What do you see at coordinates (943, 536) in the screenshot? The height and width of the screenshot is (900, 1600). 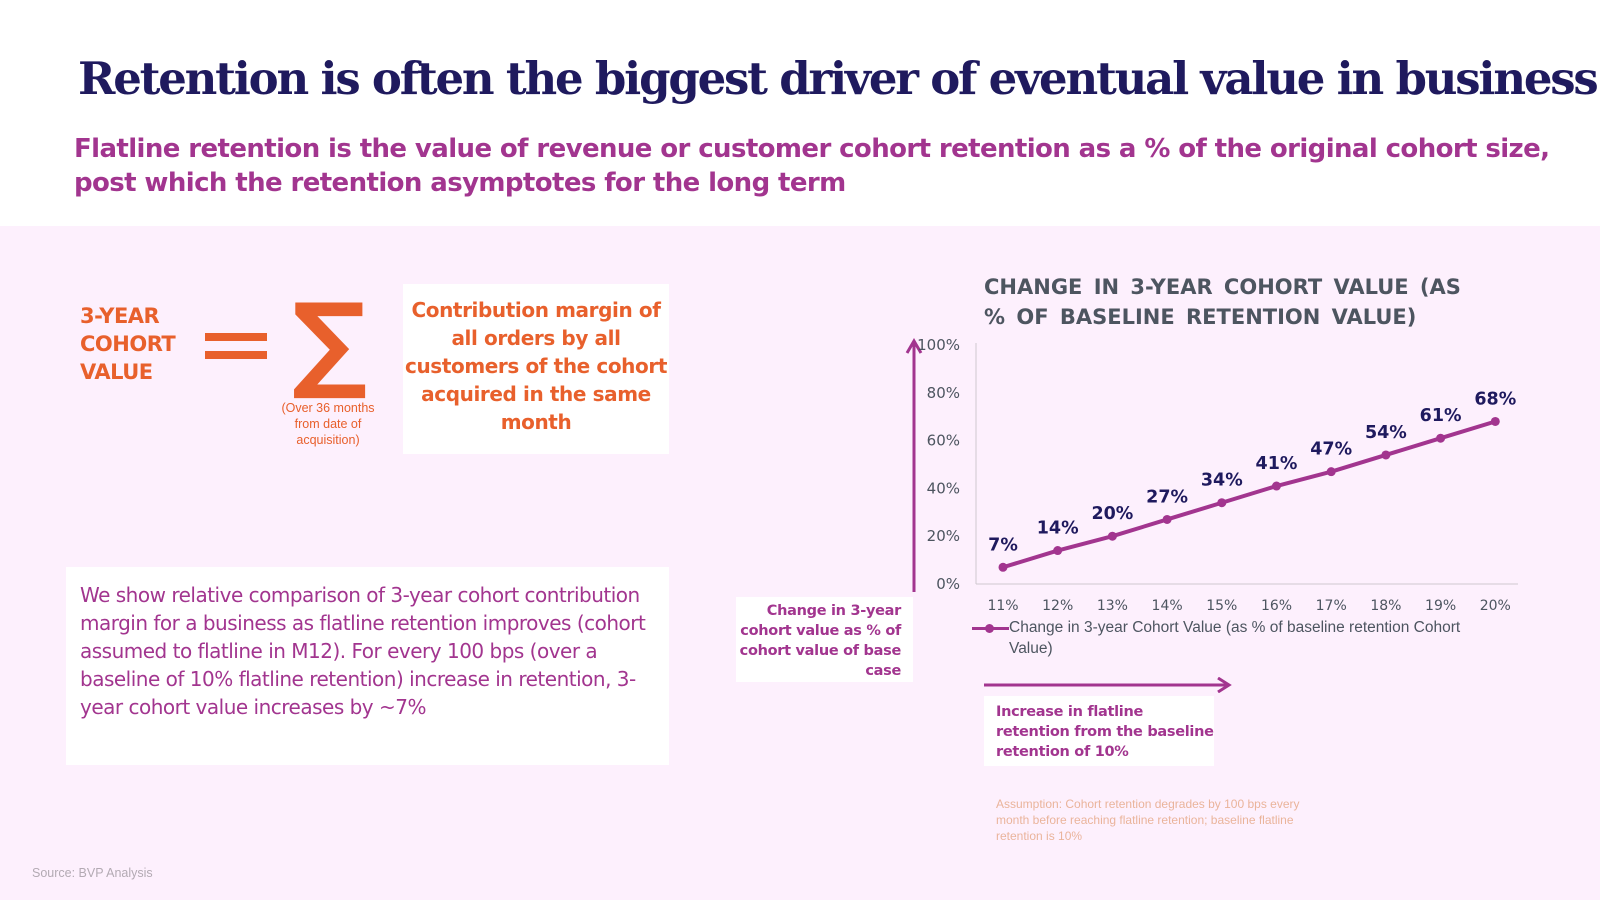 I see `y-tick-label: 20%` at bounding box center [943, 536].